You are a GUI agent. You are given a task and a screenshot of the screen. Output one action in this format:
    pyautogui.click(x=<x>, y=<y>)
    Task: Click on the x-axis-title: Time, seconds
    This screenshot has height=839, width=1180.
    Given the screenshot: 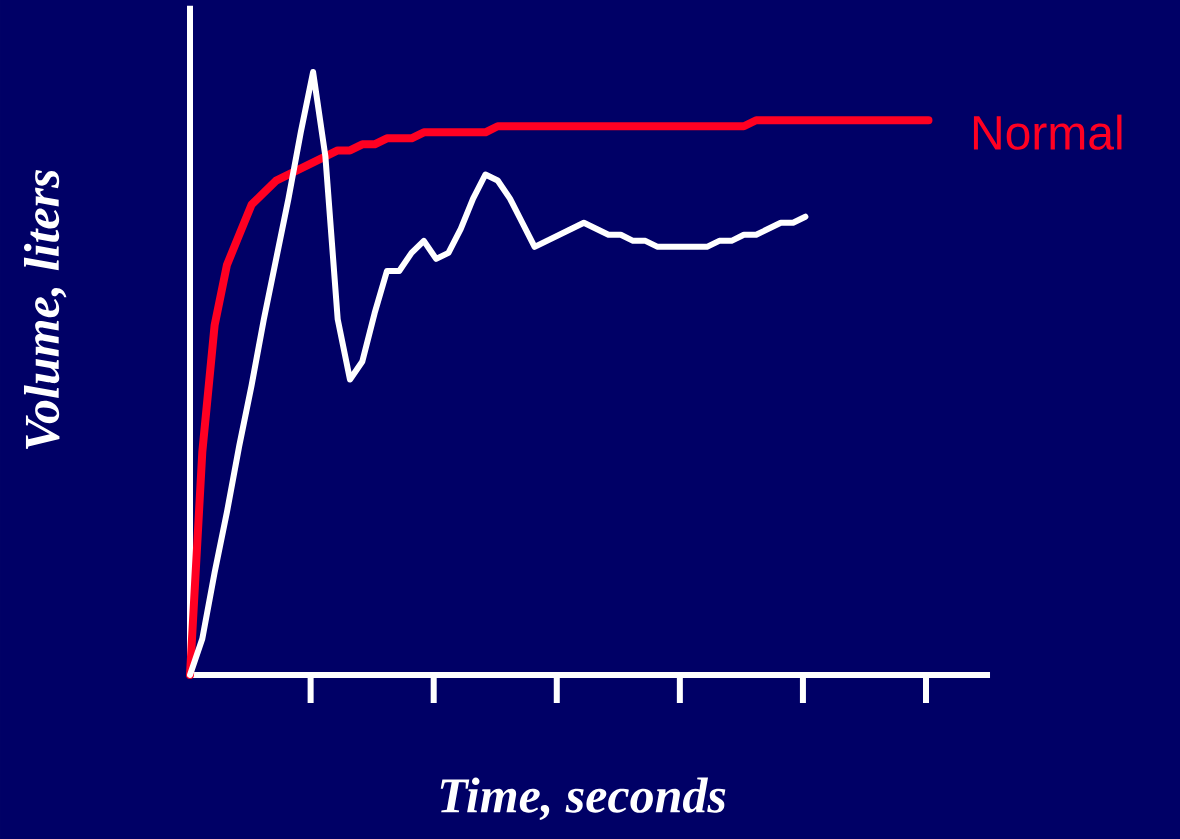 What is the action you would take?
    pyautogui.click(x=583, y=799)
    